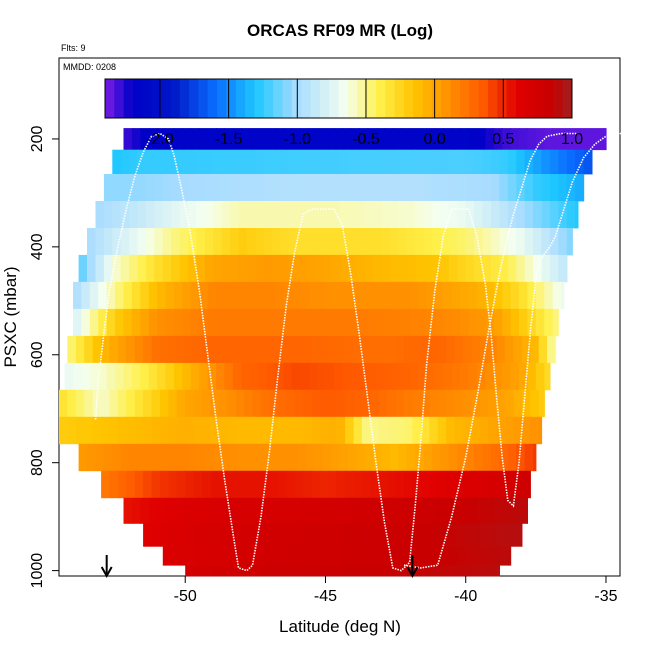 This screenshot has width=650, height=650. I want to click on arrow-head, so click(106, 572).